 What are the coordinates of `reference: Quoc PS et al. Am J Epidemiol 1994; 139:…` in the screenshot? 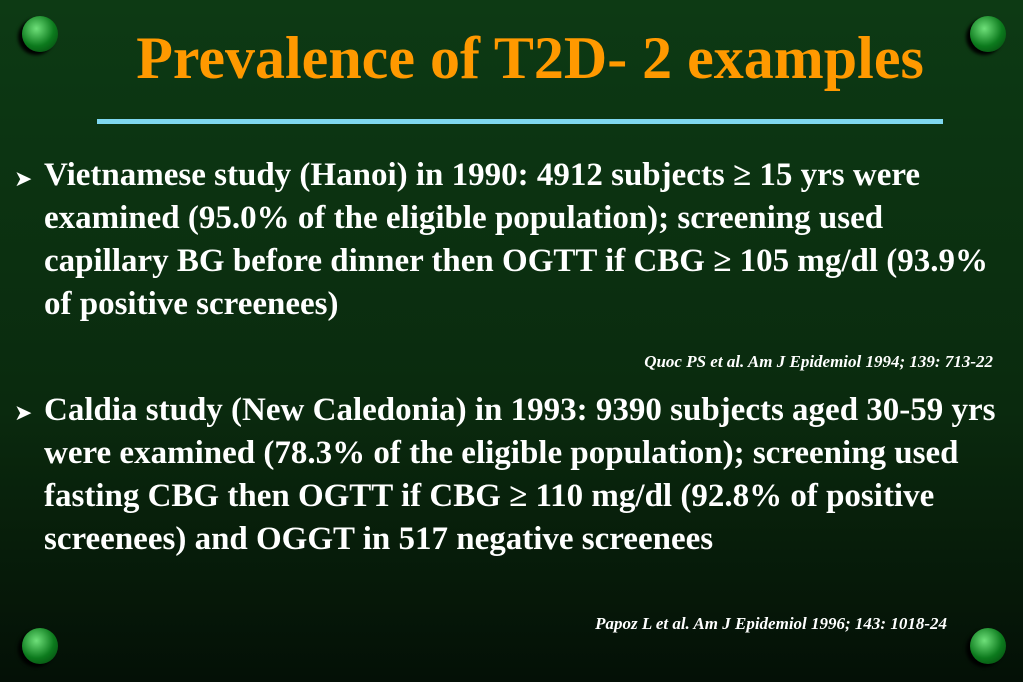 It's located at (818, 361).